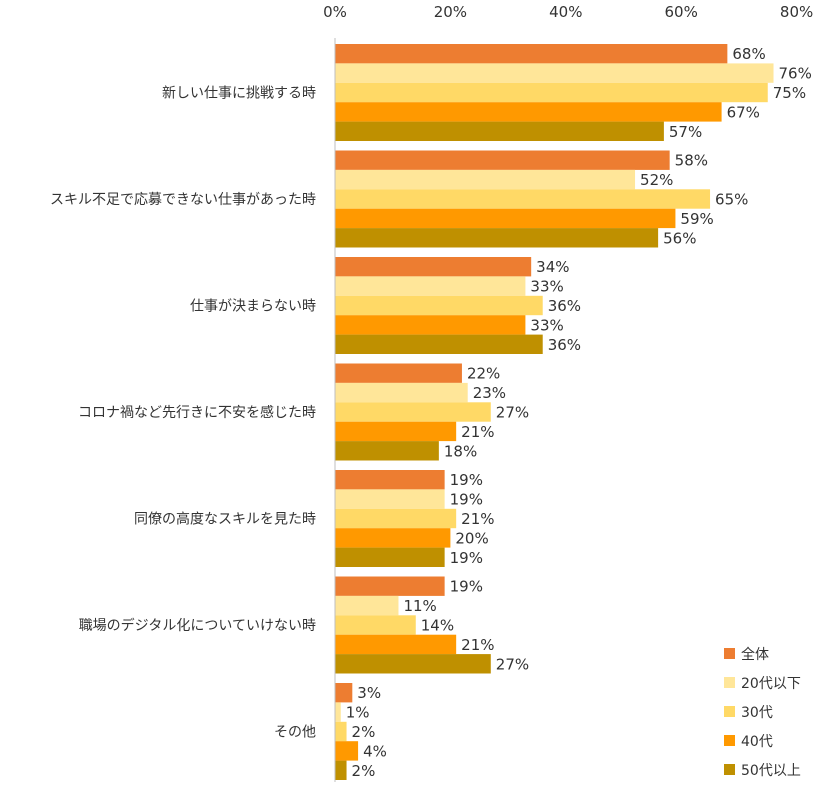  I want to click on x-tick-label: 60%, so click(681, 12).